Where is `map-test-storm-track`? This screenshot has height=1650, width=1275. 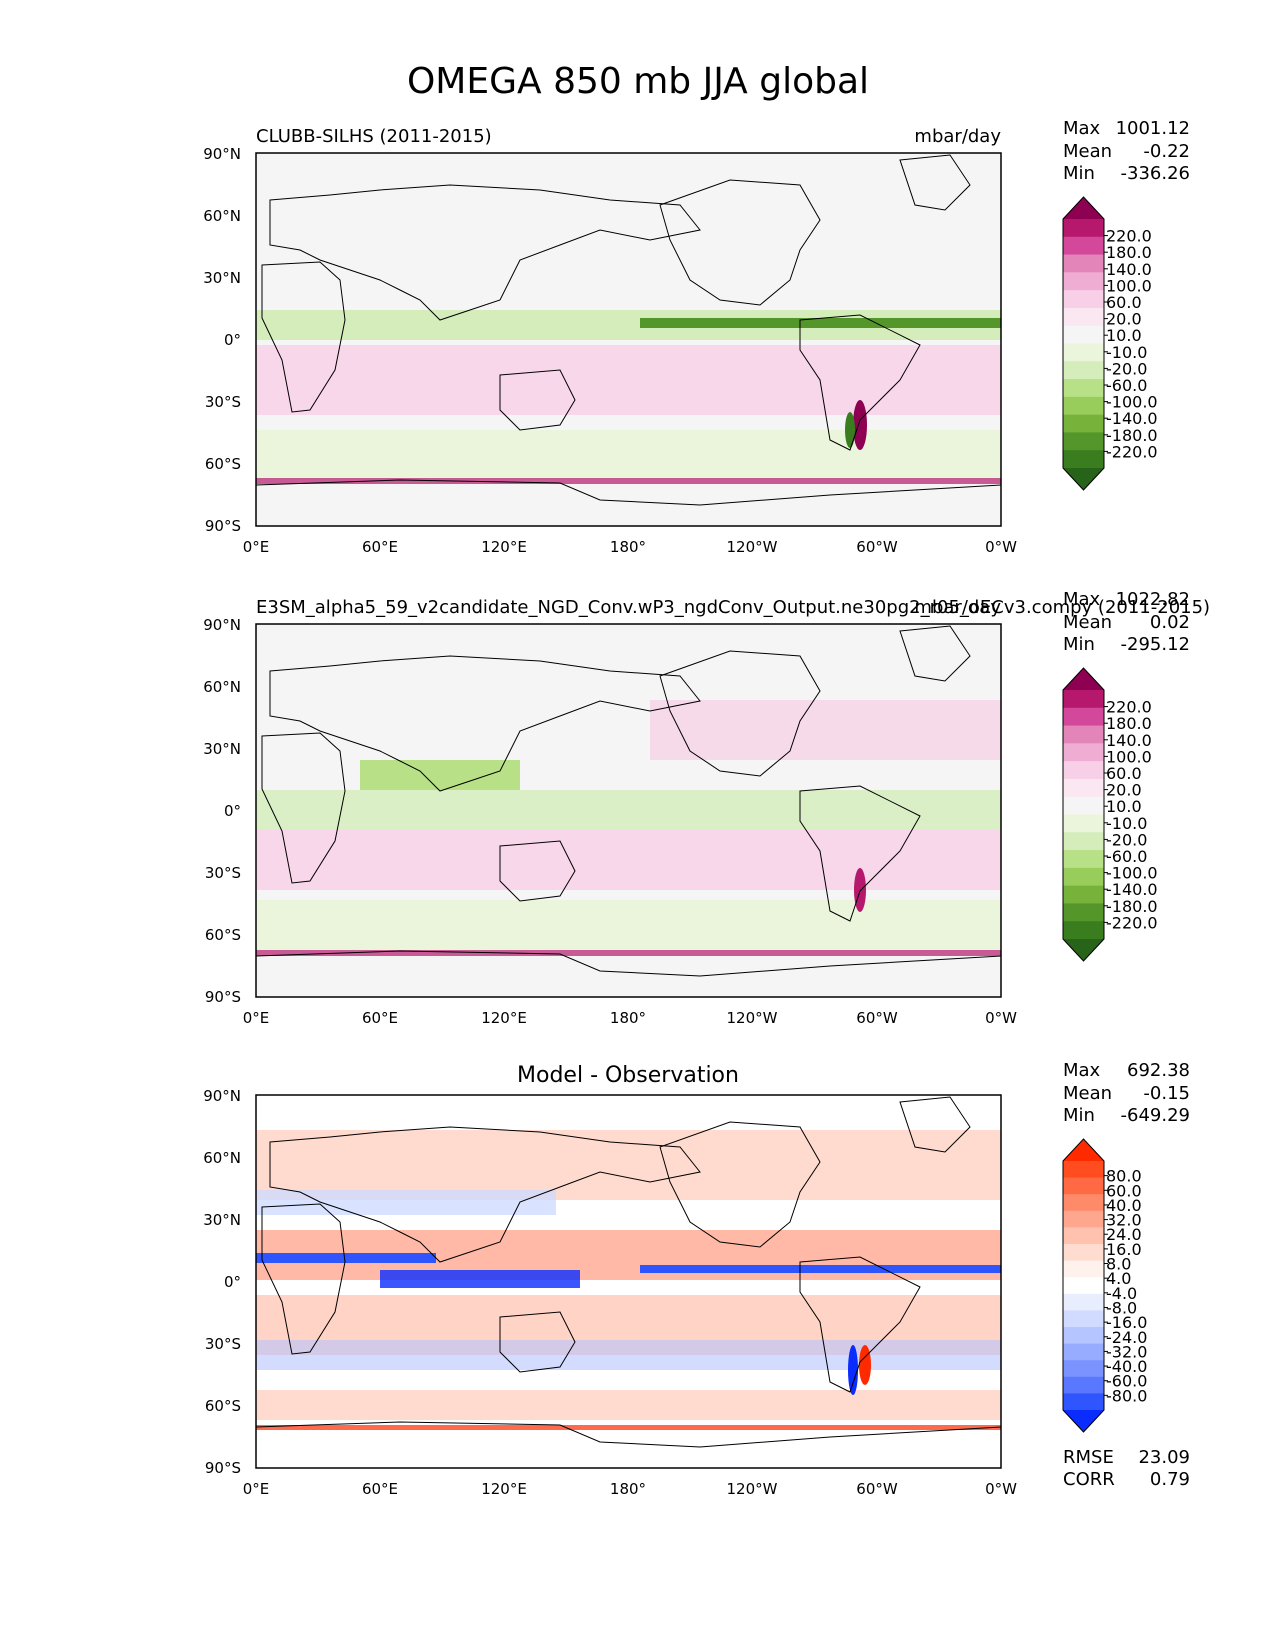 map-test-storm-track is located at coordinates (628, 455).